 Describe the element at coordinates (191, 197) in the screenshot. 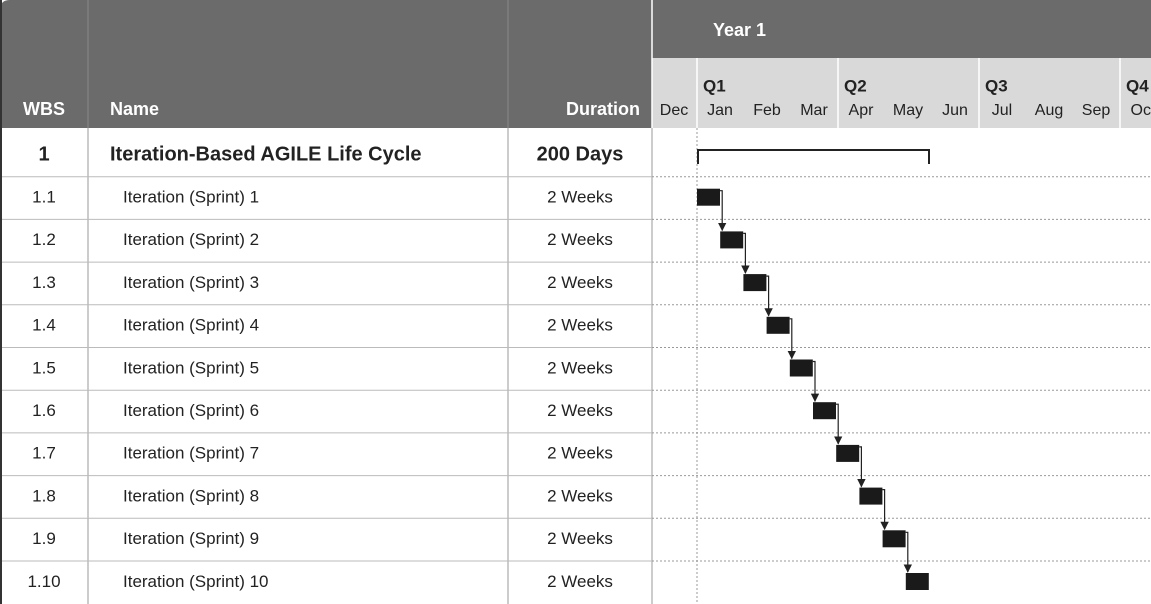

I see `name-cell: Iteration (Sprint) 1` at that location.